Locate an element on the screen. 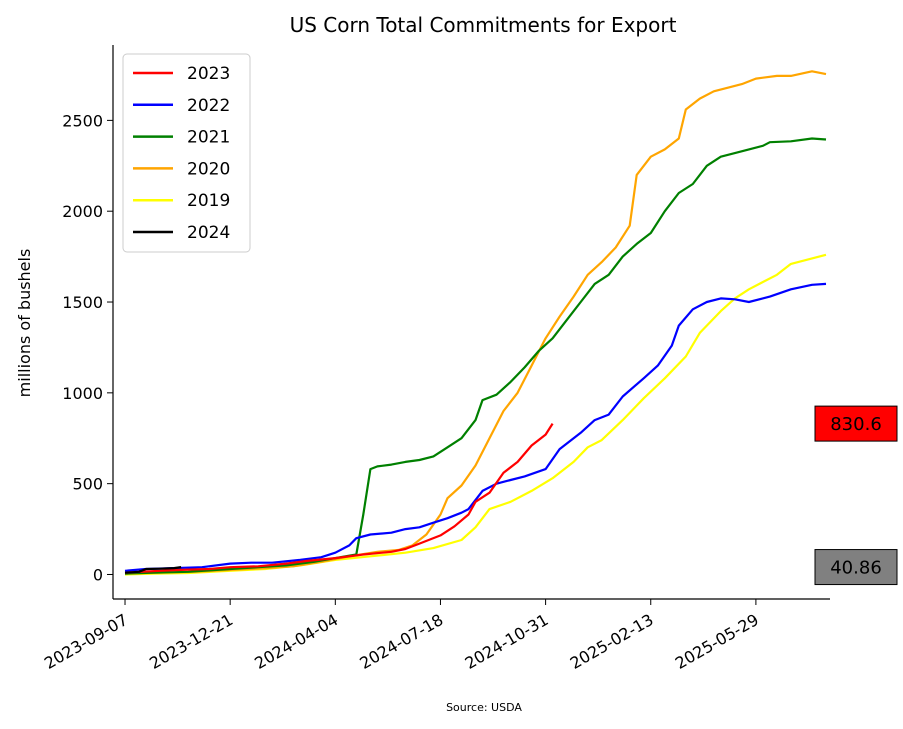 The height and width of the screenshot is (729, 903). y-tick-label: 1500 is located at coordinates (82, 302).